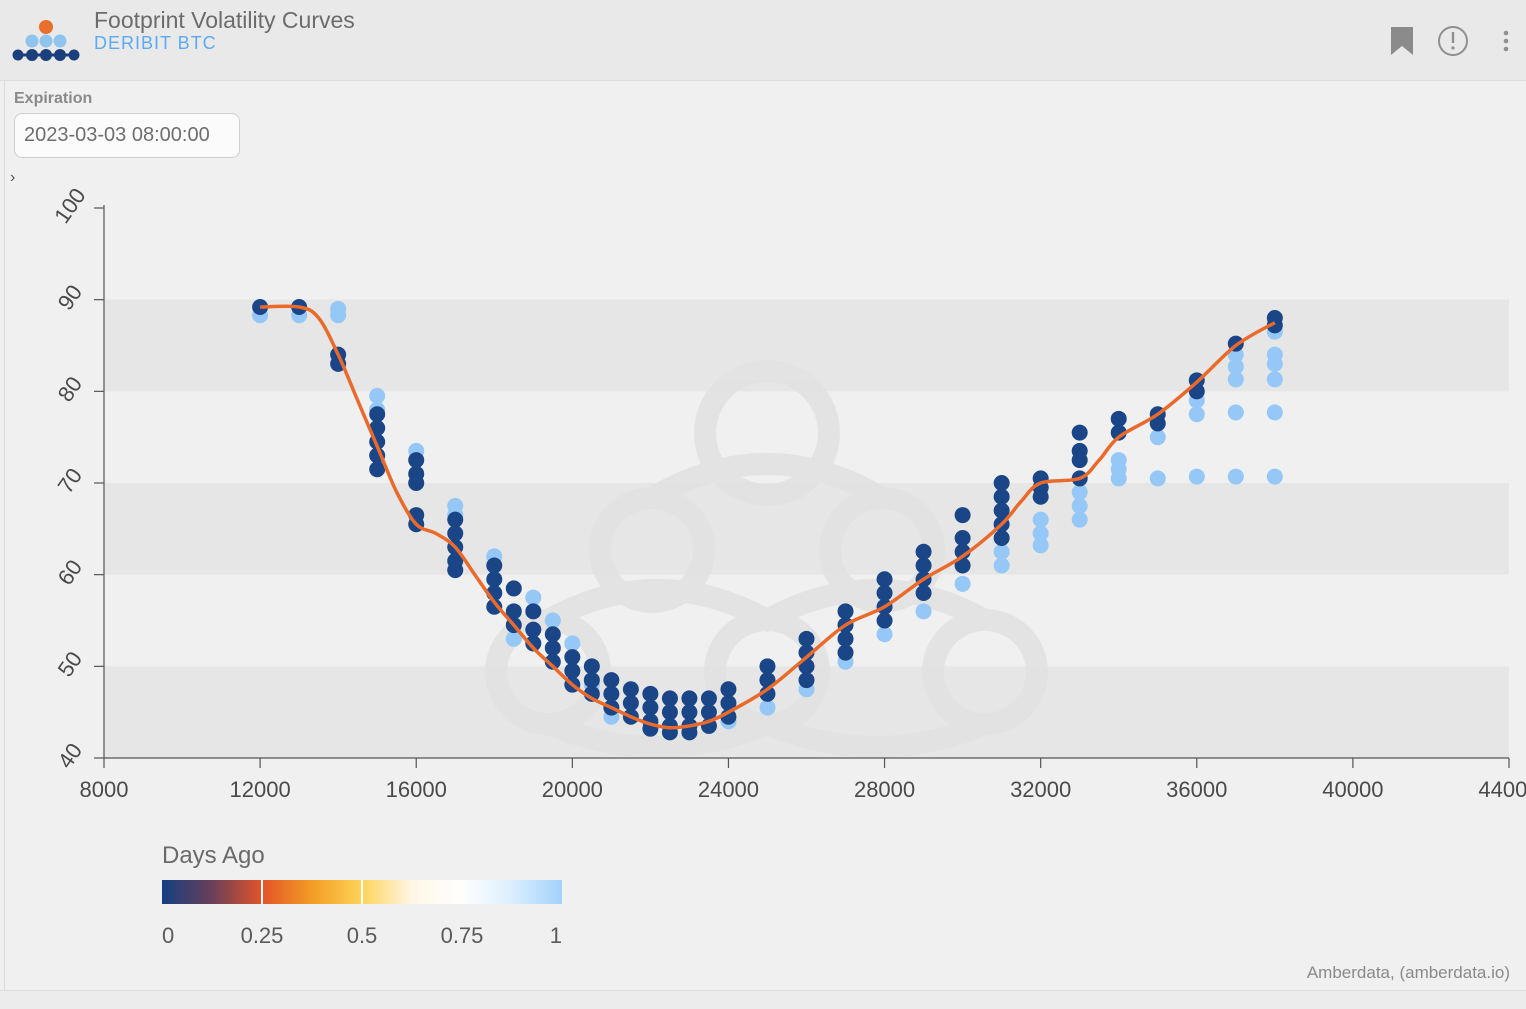 The height and width of the screenshot is (1009, 1526). I want to click on x-tick-label: 24000, so click(728, 789).